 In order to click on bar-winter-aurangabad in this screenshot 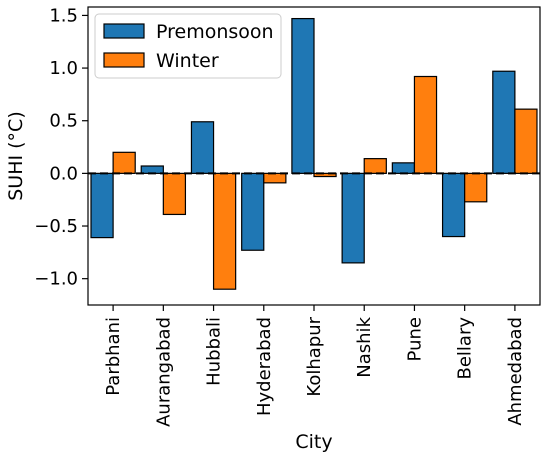, I will do `click(174, 194)`.